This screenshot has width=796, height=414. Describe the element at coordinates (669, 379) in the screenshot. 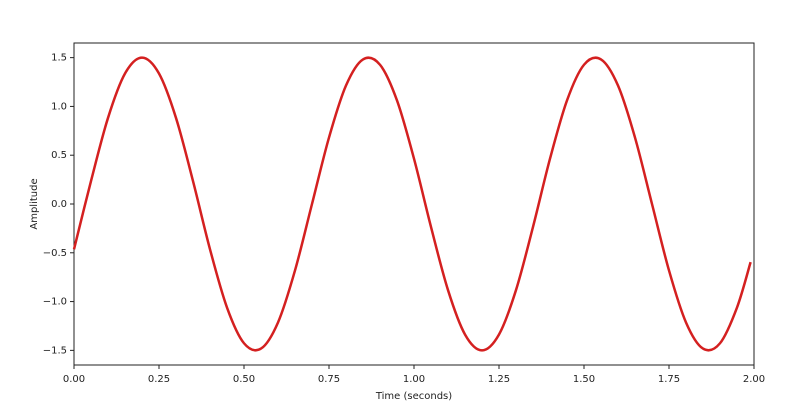

I see `x-tick-label: 1.75` at that location.